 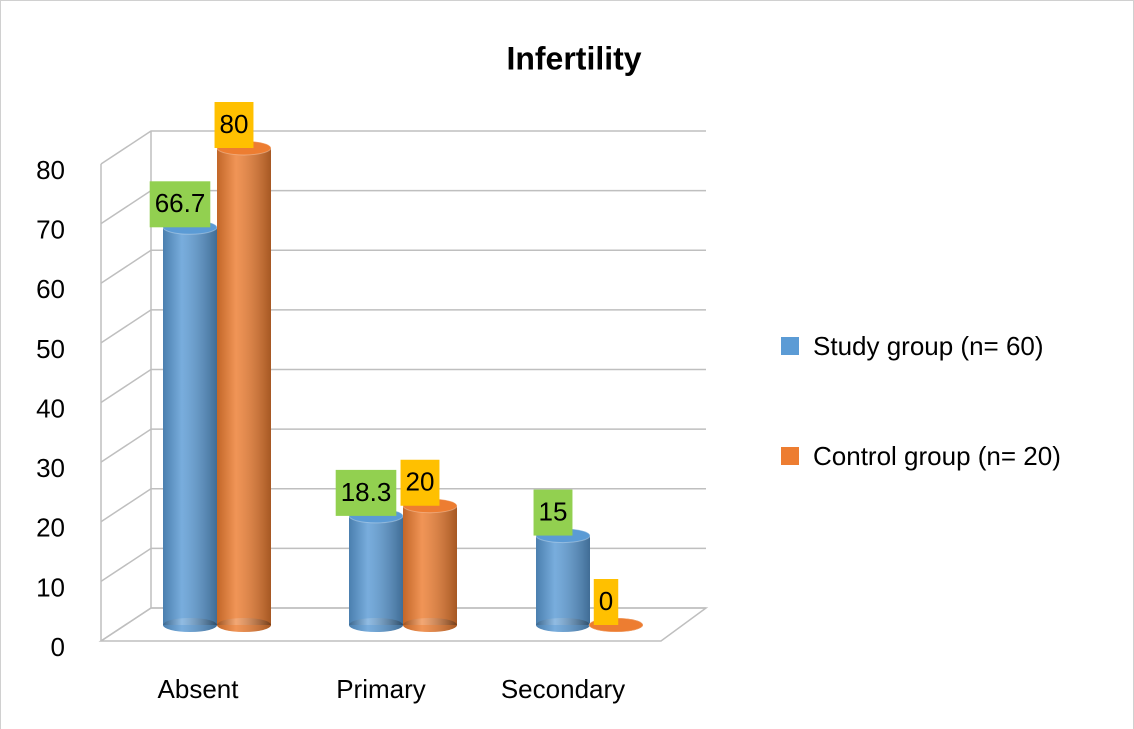 What do you see at coordinates (50, 289) in the screenshot?
I see `y-tick-label: 60` at bounding box center [50, 289].